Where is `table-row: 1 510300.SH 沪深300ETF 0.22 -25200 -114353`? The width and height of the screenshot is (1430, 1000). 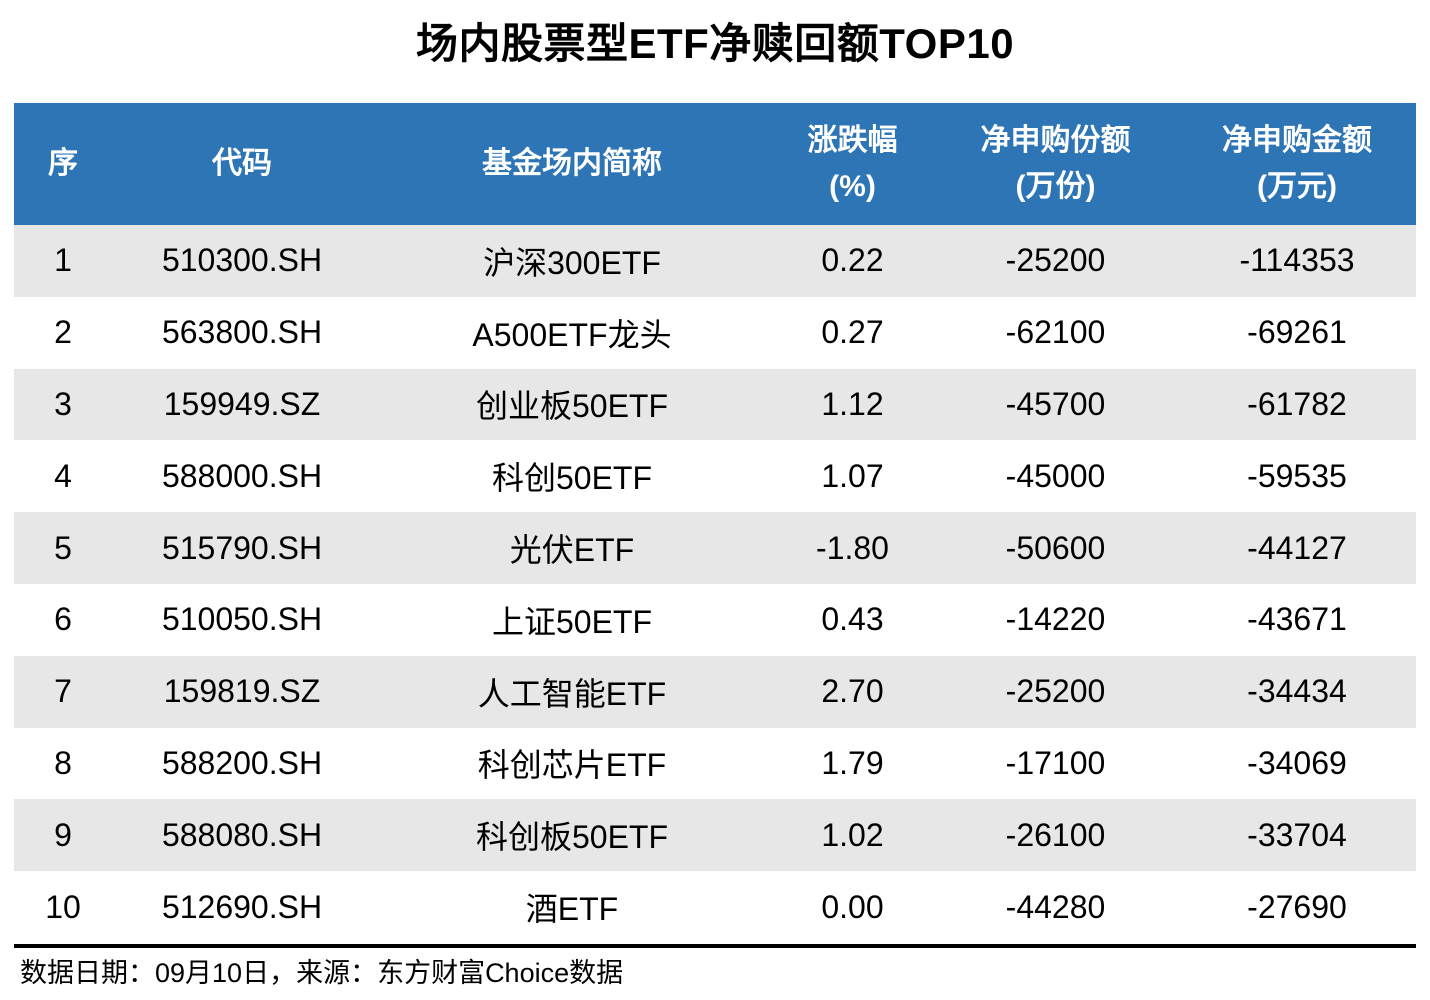 table-row: 1 510300.SH 沪深300ETF 0.22 -25200 -114353 is located at coordinates (715, 261).